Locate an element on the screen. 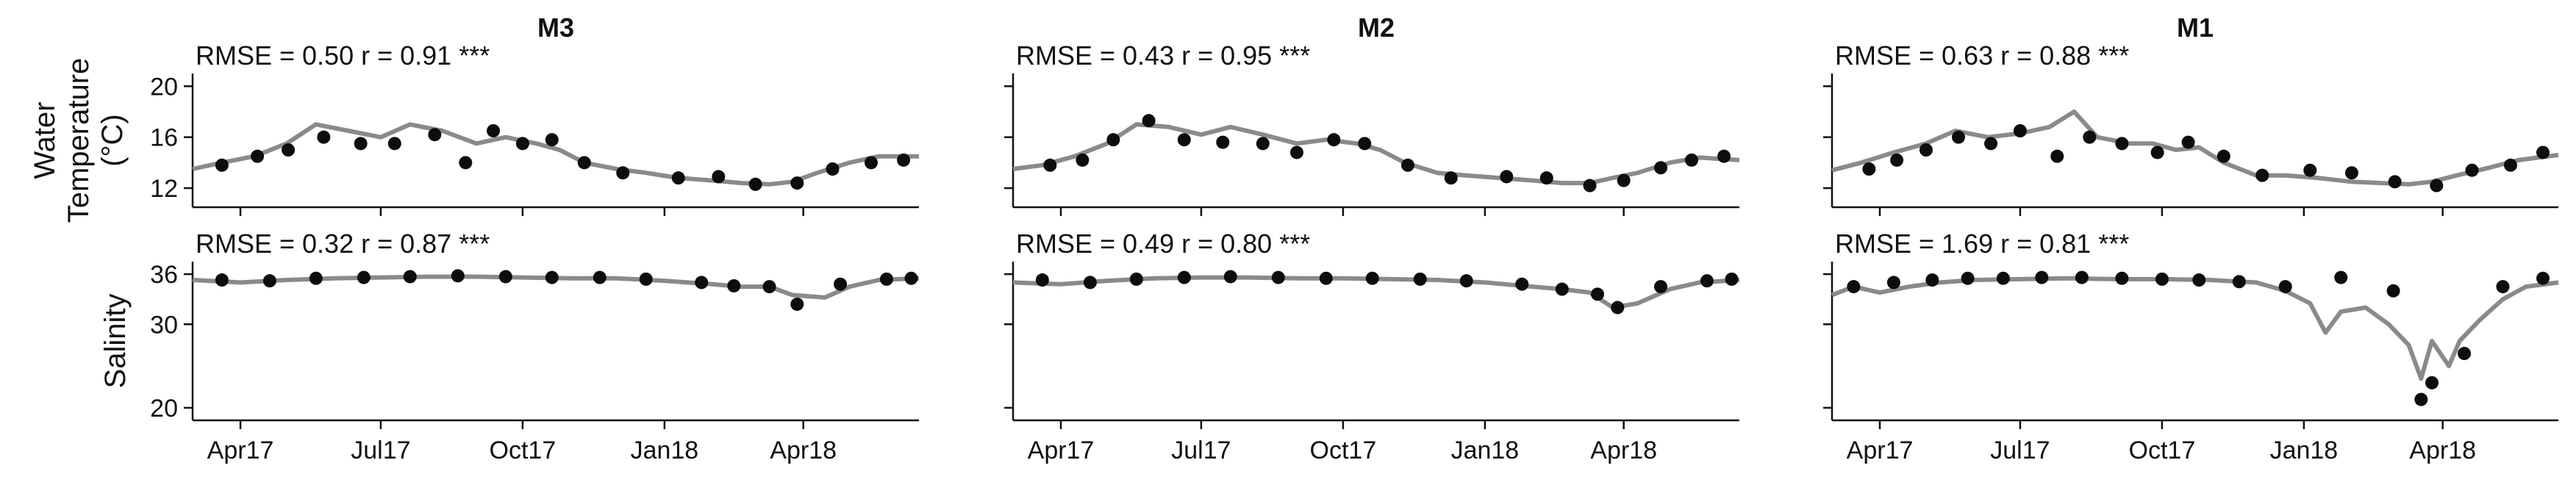  model-line-M2-temp is located at coordinates (1376, 154).